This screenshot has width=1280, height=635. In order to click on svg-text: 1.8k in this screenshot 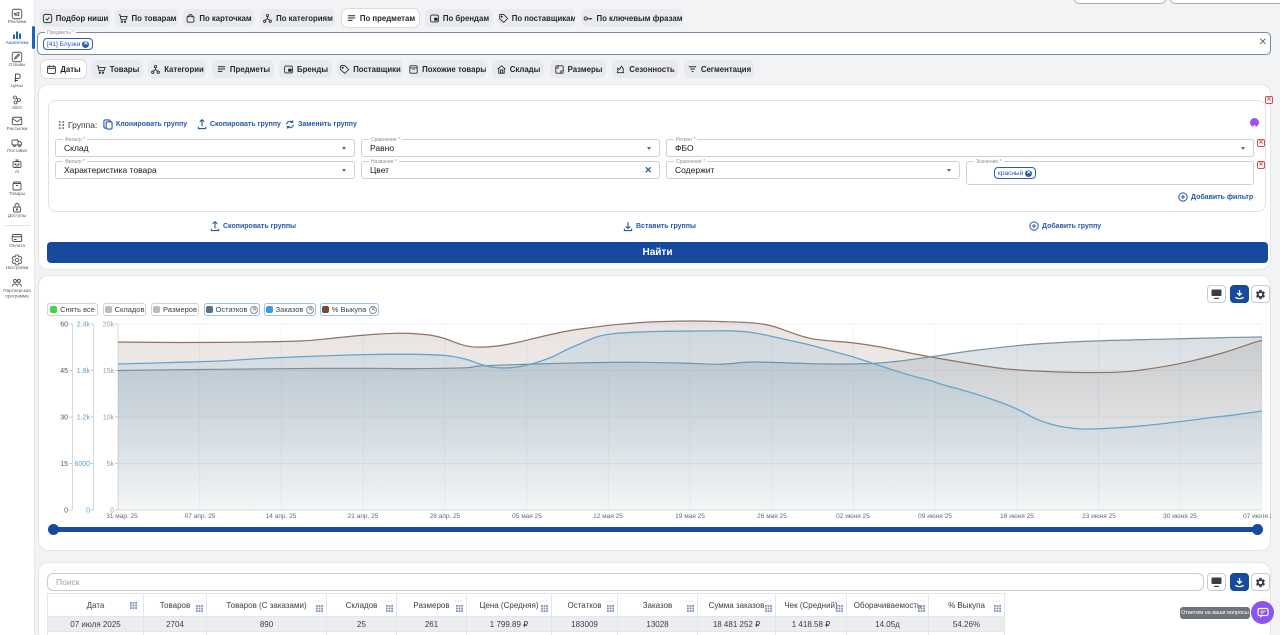, I will do `click(84, 371)`.